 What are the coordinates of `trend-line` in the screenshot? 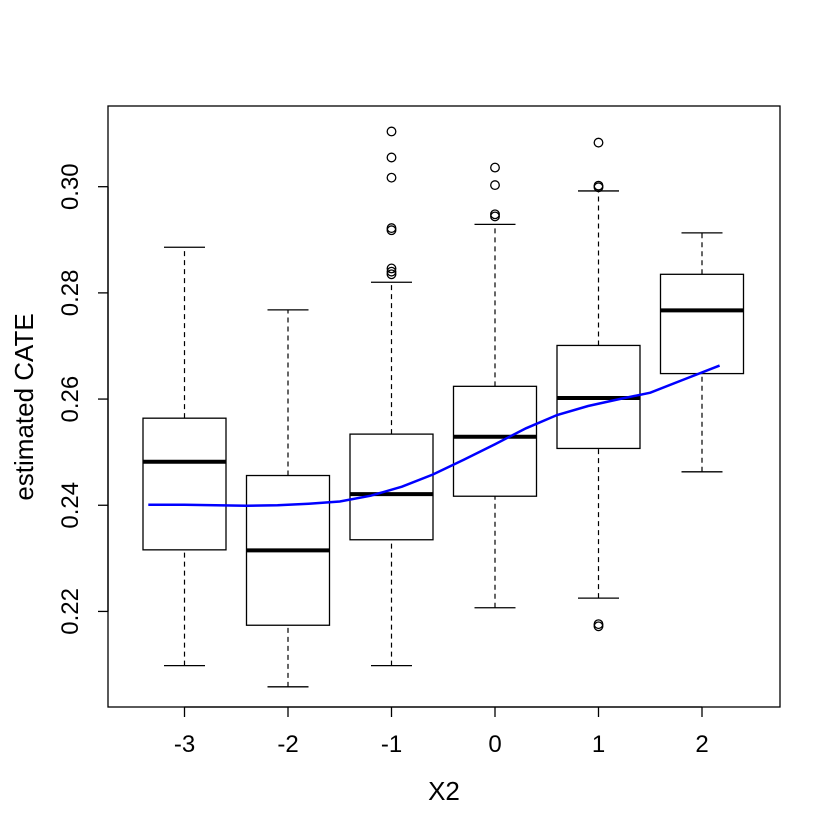 It's located at (434, 436).